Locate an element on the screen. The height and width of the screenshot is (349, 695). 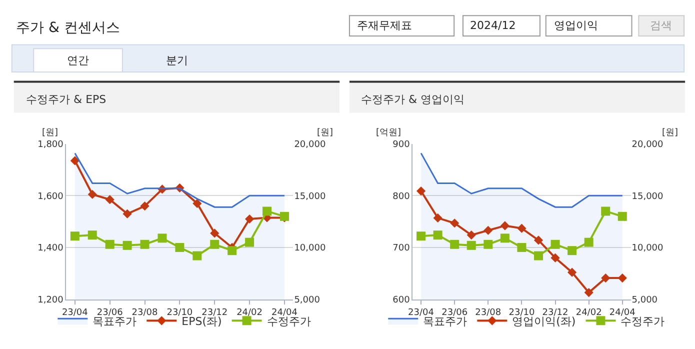
text: 2024/12 is located at coordinates (493, 25).